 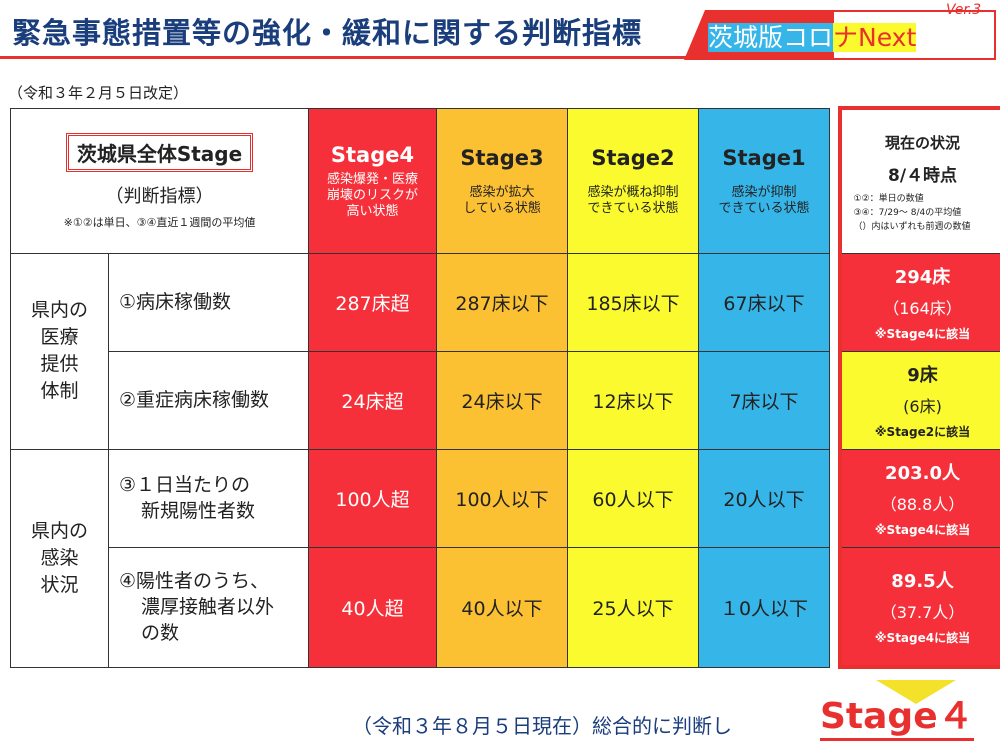 I want to click on brand-name-part1: 茨城版コロ, so click(x=771, y=37).